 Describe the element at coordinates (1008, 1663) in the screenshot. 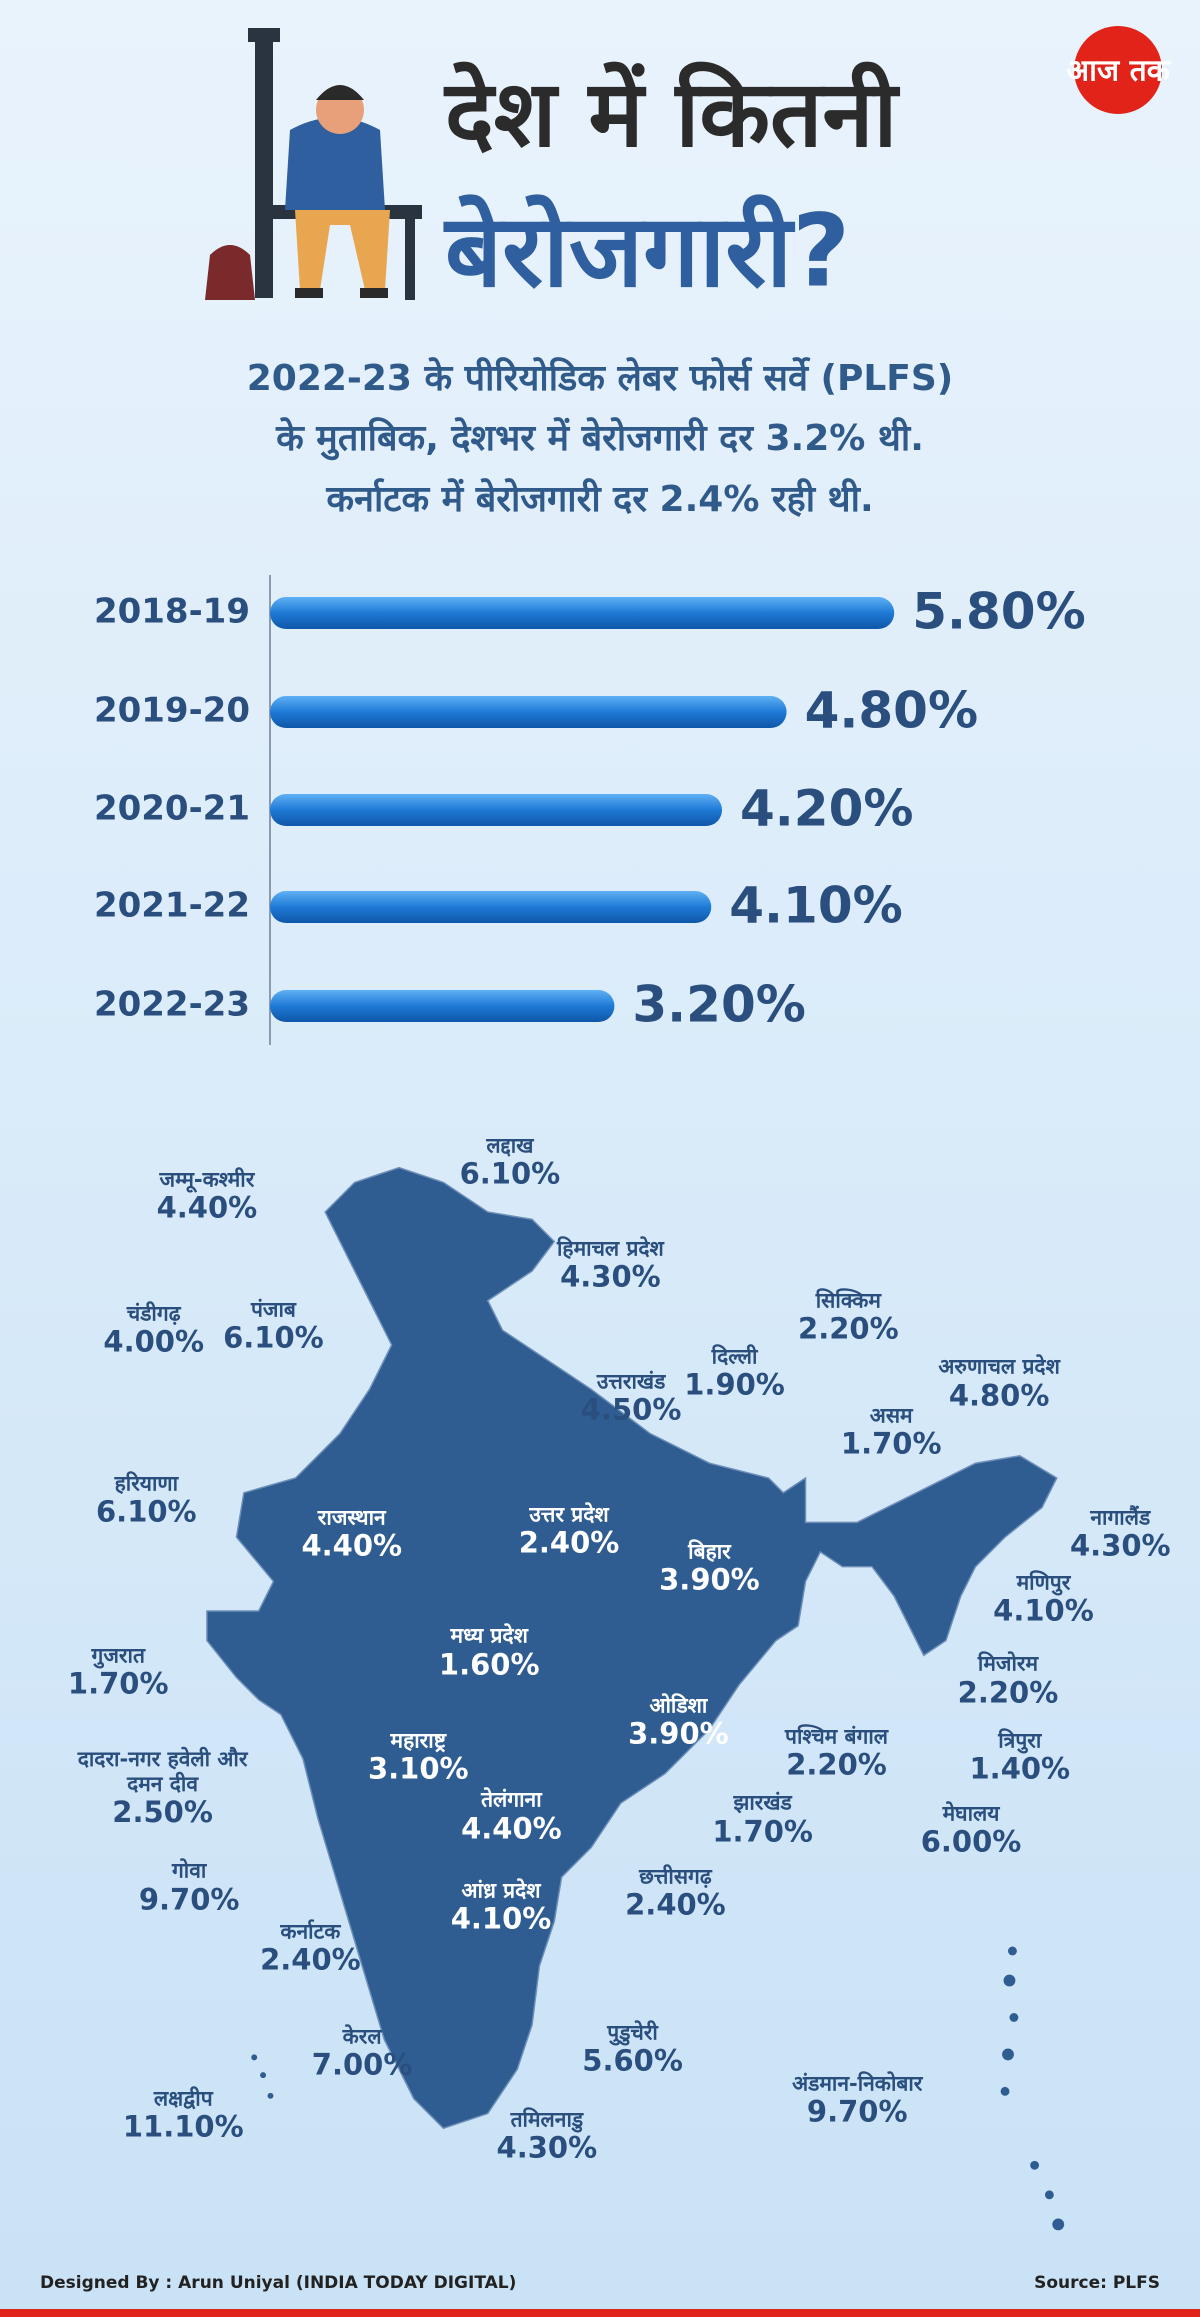

I see `region-name: मिजोरम` at that location.